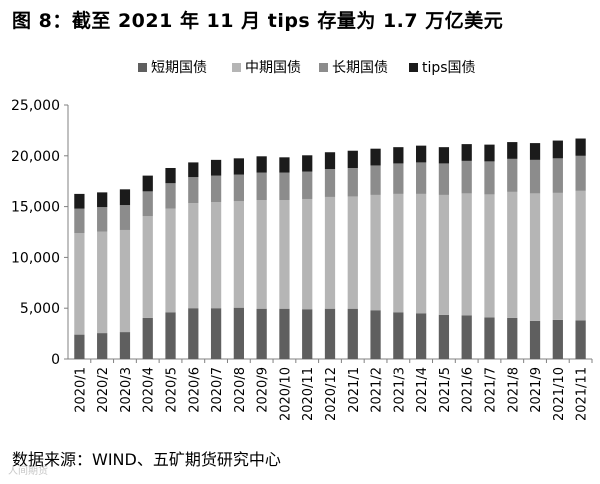  I want to click on x-tick-label: 2021/3, so click(399, 390).